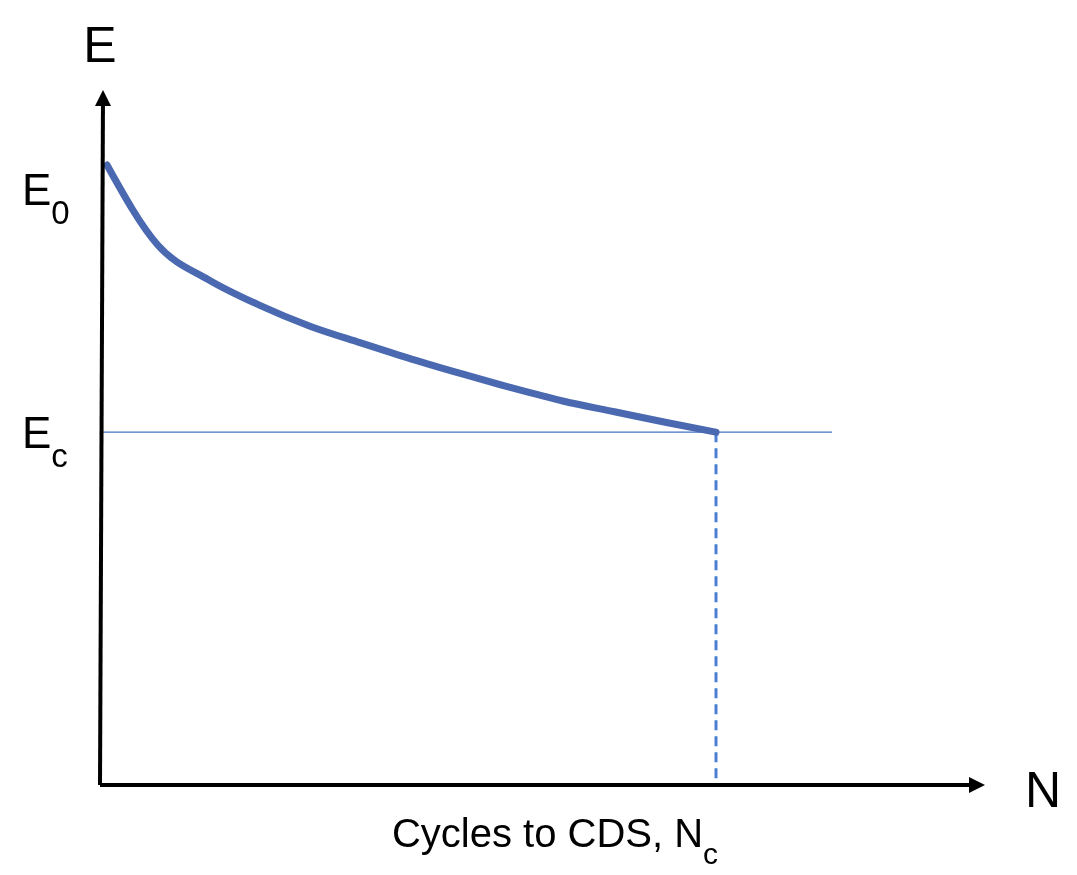 Image resolution: width=1077 pixels, height=875 pixels. What do you see at coordinates (46, 198) in the screenshot?
I see `text: E$_{0}$` at bounding box center [46, 198].